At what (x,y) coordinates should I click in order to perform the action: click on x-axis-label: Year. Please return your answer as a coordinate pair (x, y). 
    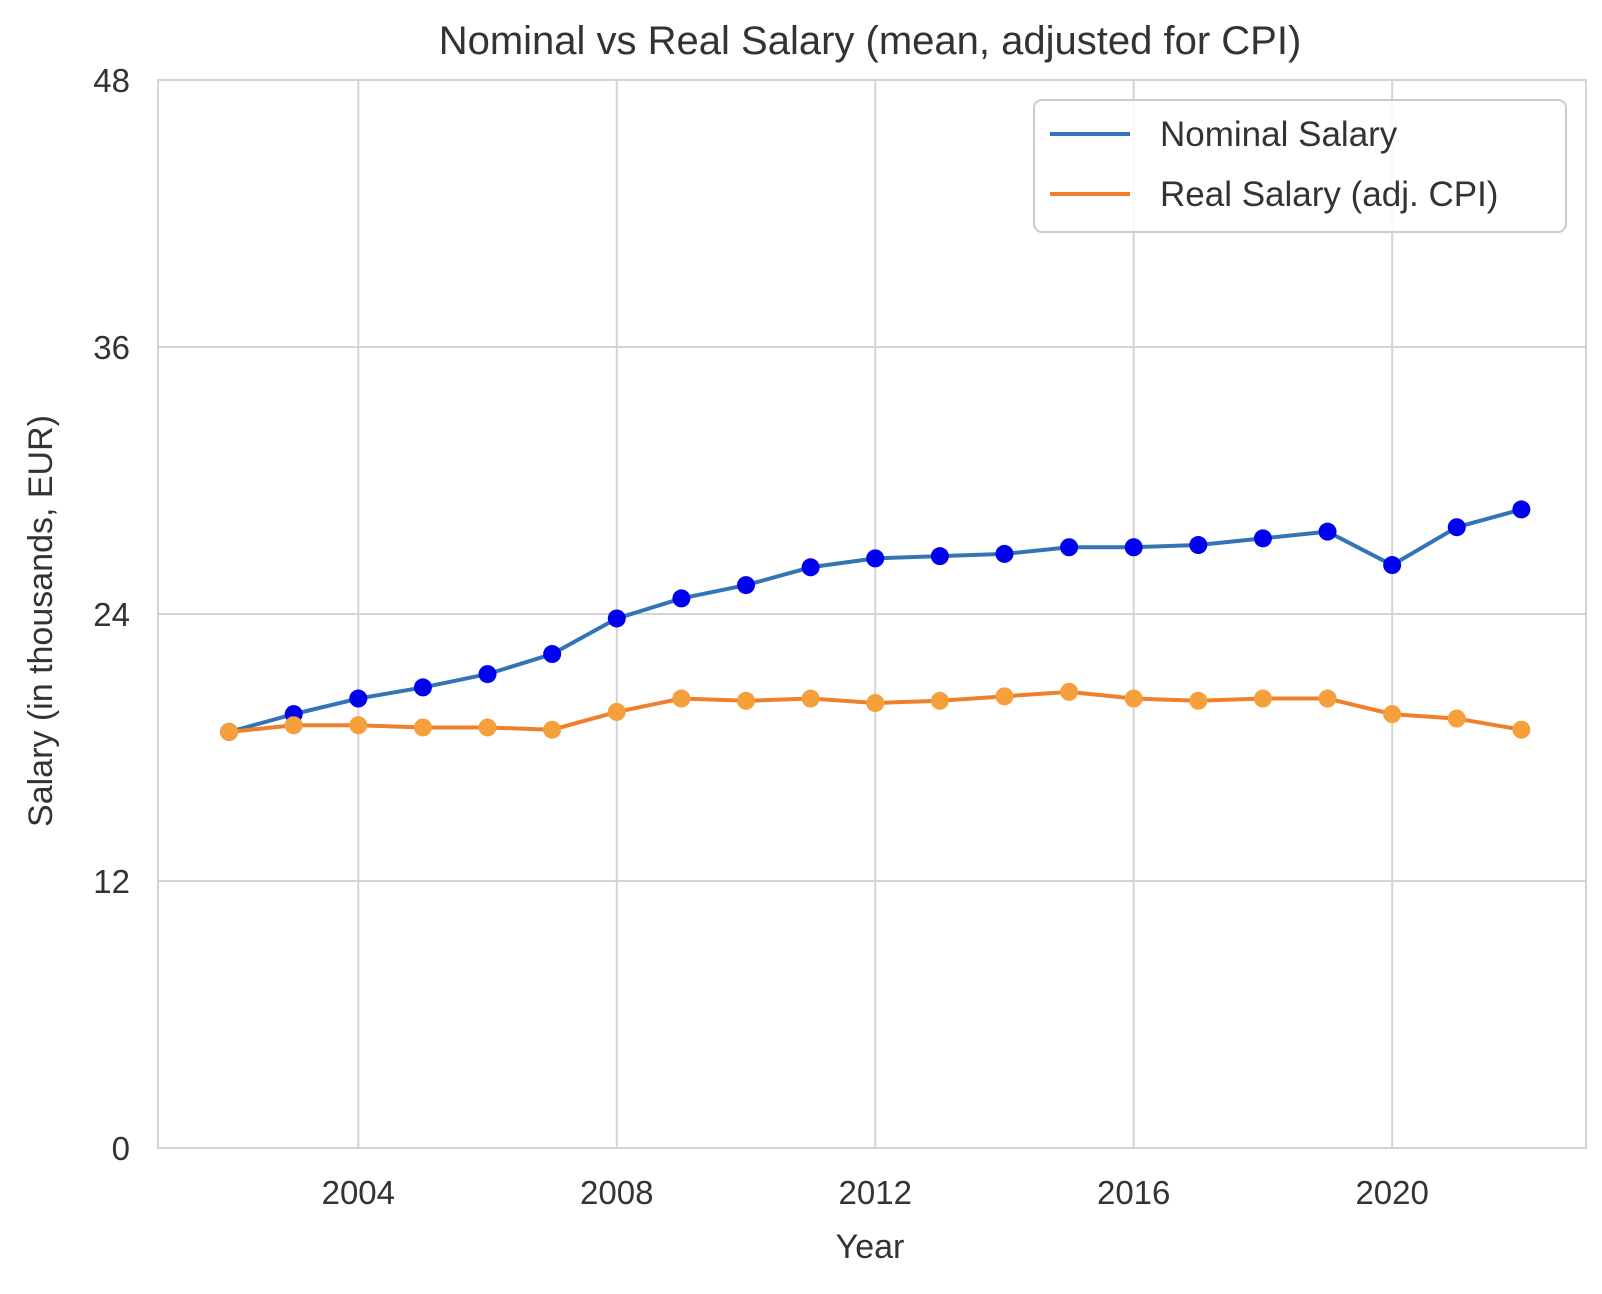
    Looking at the image, I should click on (870, 1247).